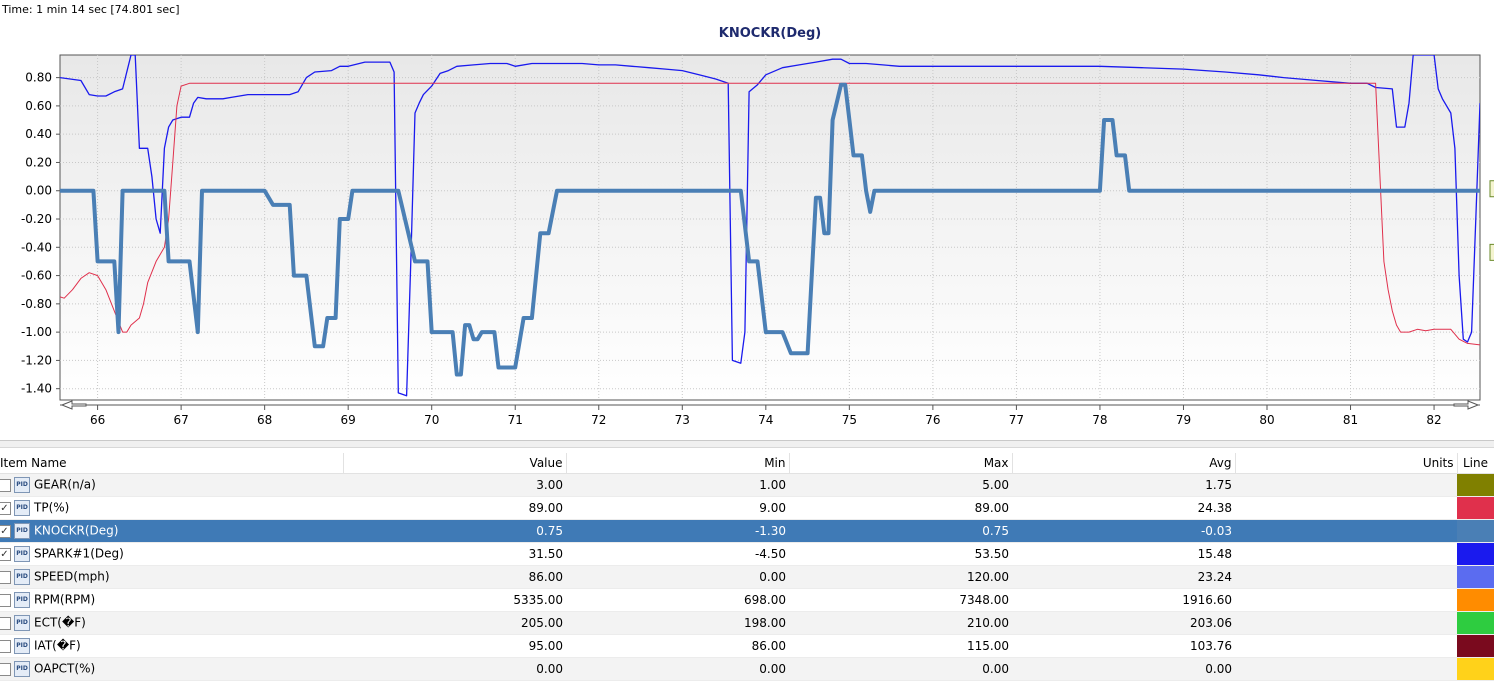 The image size is (1494, 687). Describe the element at coordinates (60, 622) in the screenshot. I see `item-name: ECT(�F)` at that location.